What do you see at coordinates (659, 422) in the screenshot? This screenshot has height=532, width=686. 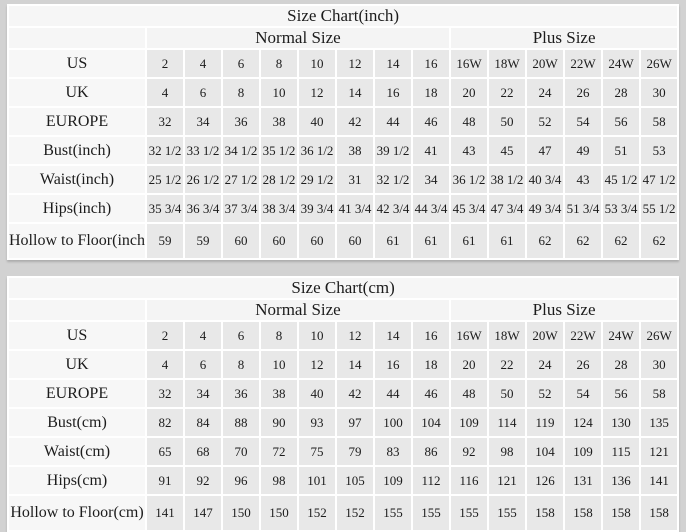 I see `size-value-cell: 135` at bounding box center [659, 422].